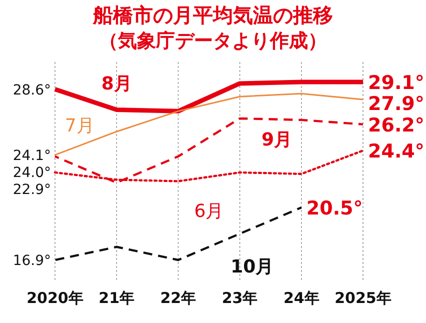  What do you see at coordinates (31, 190) in the screenshot?
I see `data-label: 22.9°` at bounding box center [31, 190].